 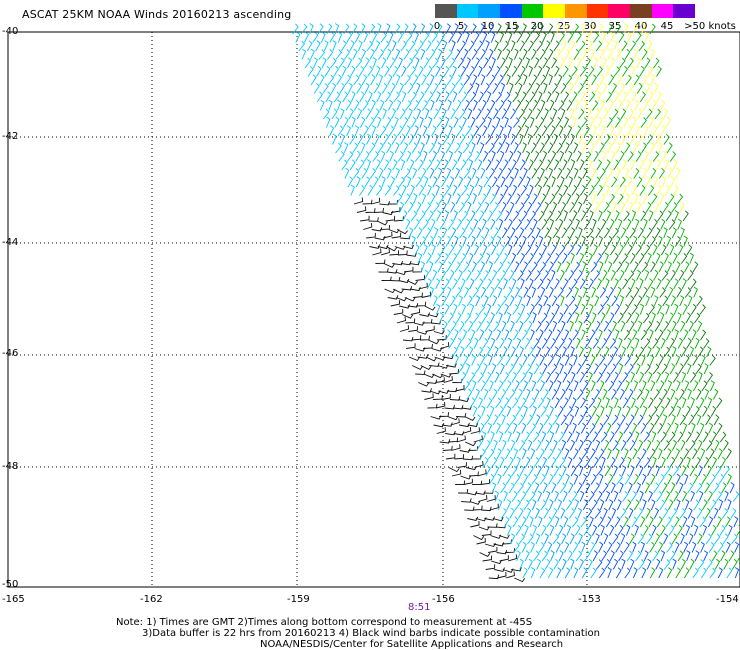 What do you see at coordinates (641, 26) in the screenshot?
I see `legend-tick: 40` at bounding box center [641, 26].